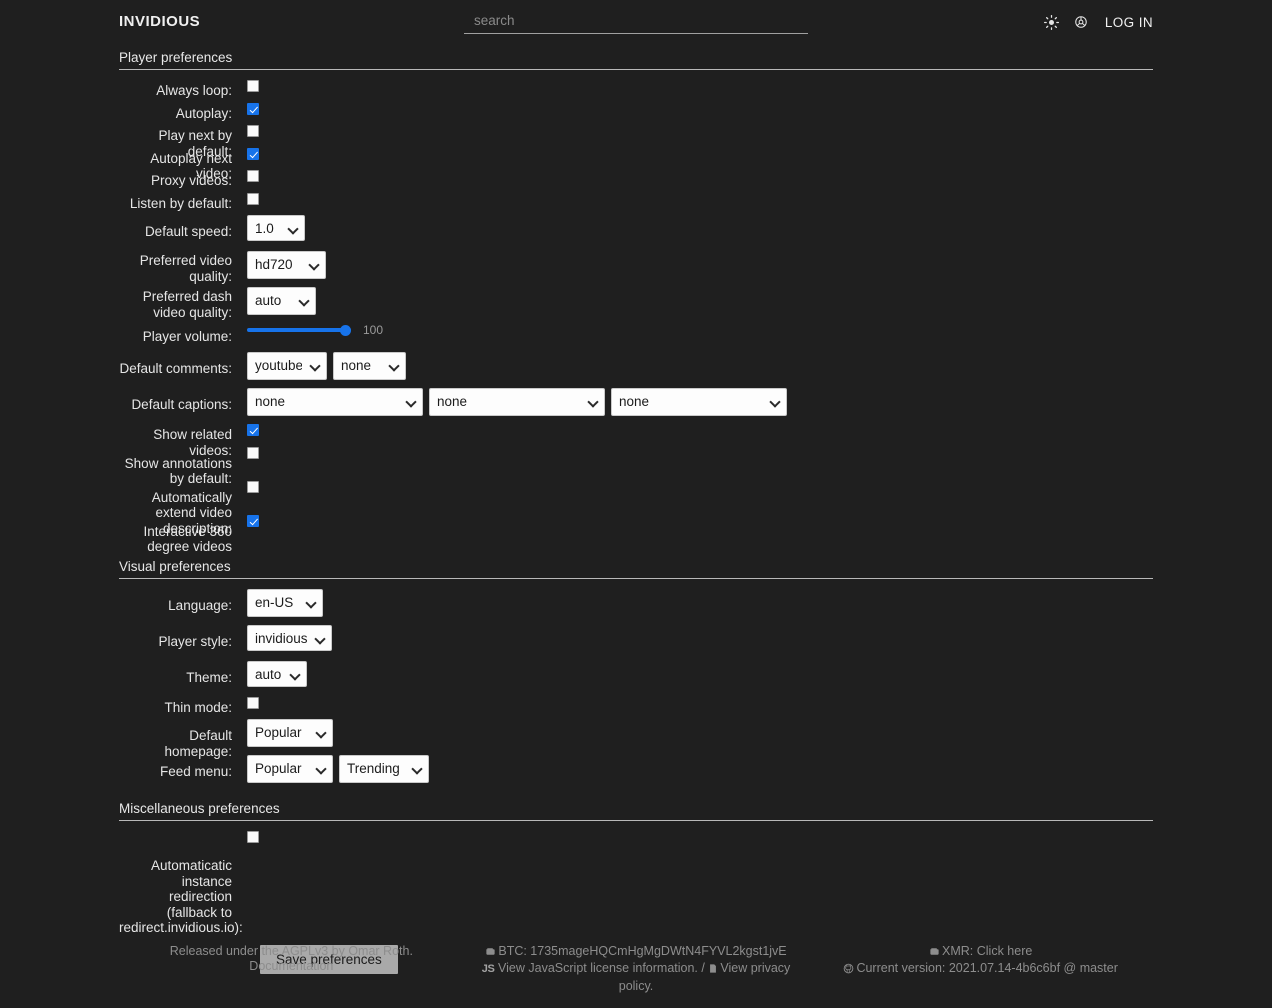 The image size is (1272, 1008). Describe the element at coordinates (636, 773) in the screenshot. I see `pref-row-feed-menu: Feed menu: Popular Trending` at that location.